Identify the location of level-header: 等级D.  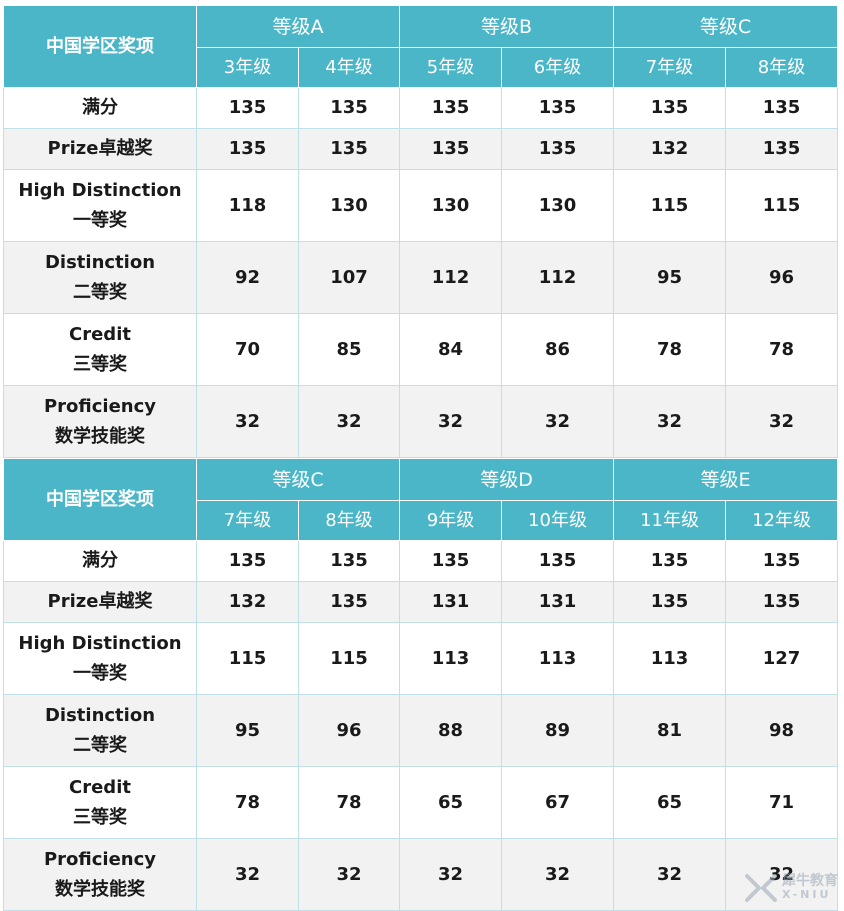
(506, 479).